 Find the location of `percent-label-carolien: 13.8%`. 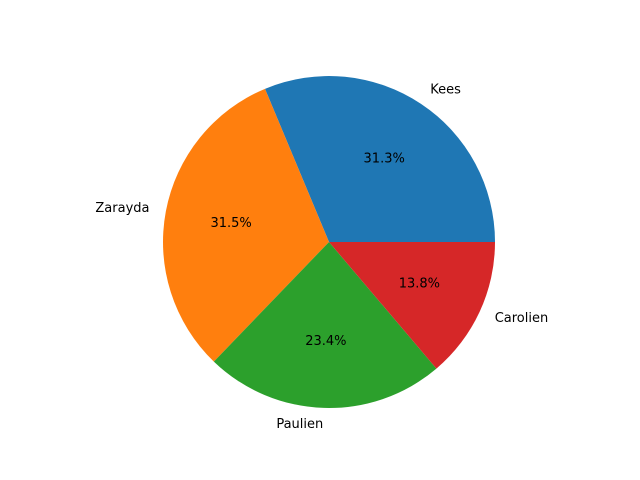

percent-label-carolien: 13.8% is located at coordinates (419, 283).